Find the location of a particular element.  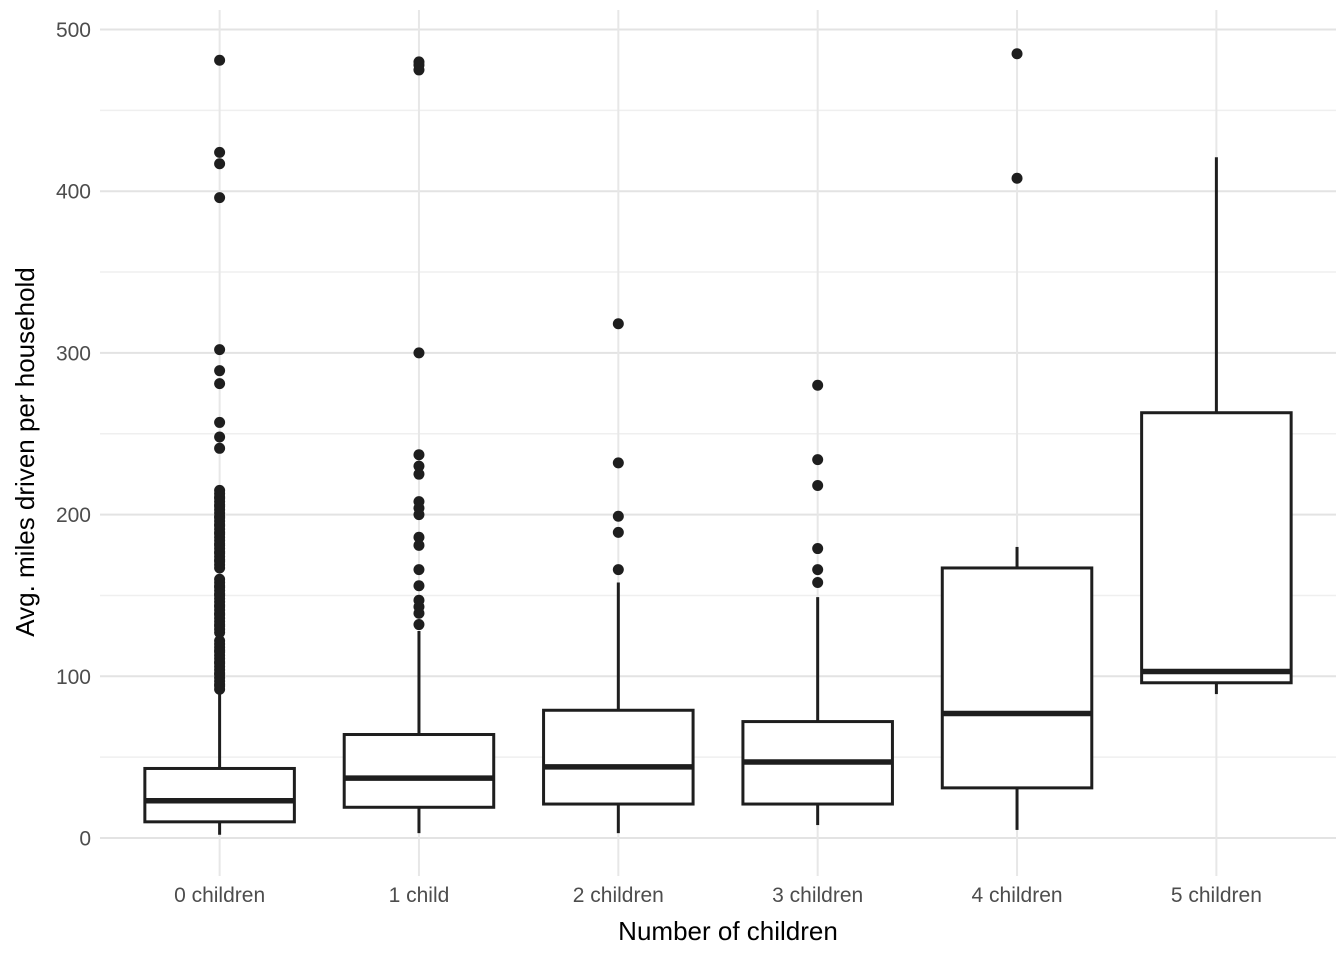

x-tick-label: 3 children is located at coordinates (817, 895).